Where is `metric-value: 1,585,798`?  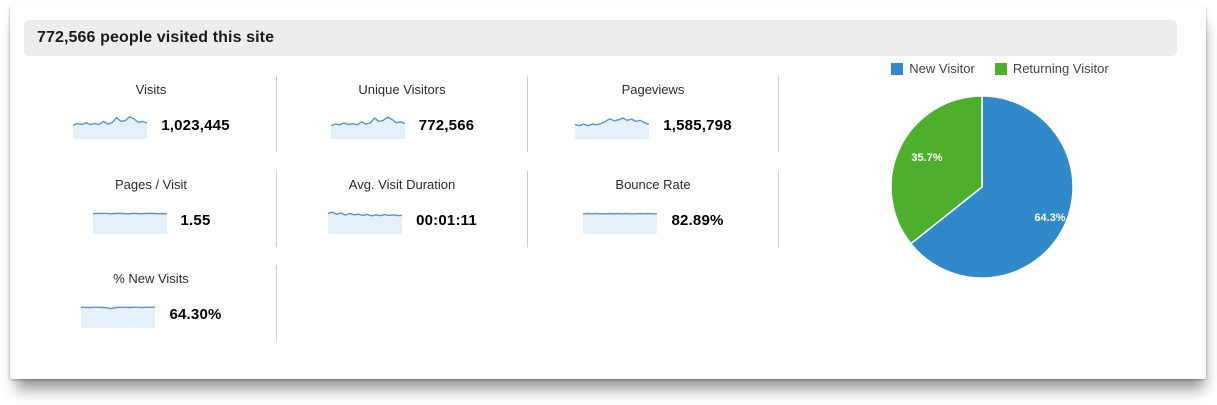 metric-value: 1,585,798 is located at coordinates (697, 125).